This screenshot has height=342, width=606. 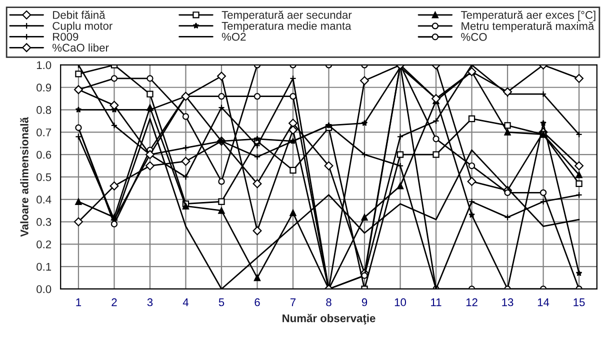 What do you see at coordinates (472, 302) in the screenshot?
I see `x-tick-label: 12` at bounding box center [472, 302].